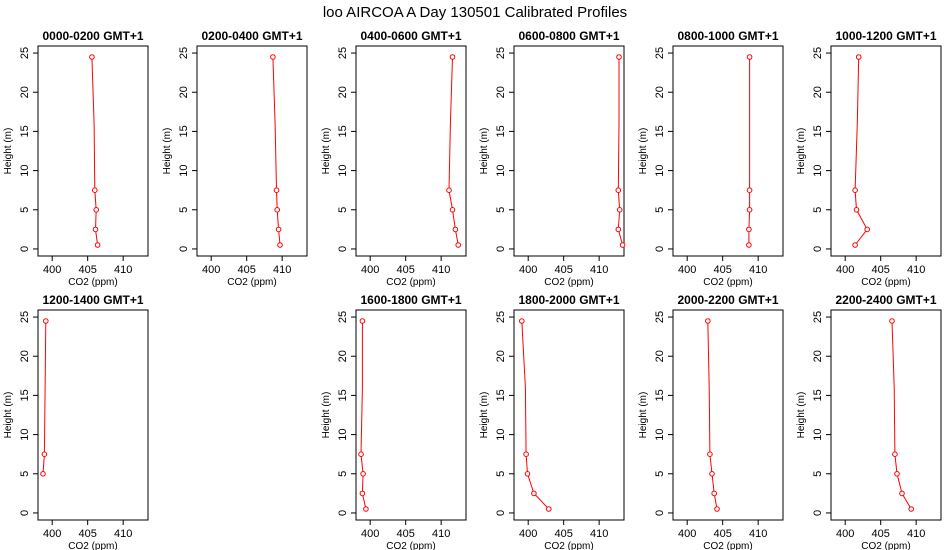 This screenshot has width=950, height=550. What do you see at coordinates (568, 36) in the screenshot?
I see `panel-title: 0600-0800 GMT+1` at bounding box center [568, 36].